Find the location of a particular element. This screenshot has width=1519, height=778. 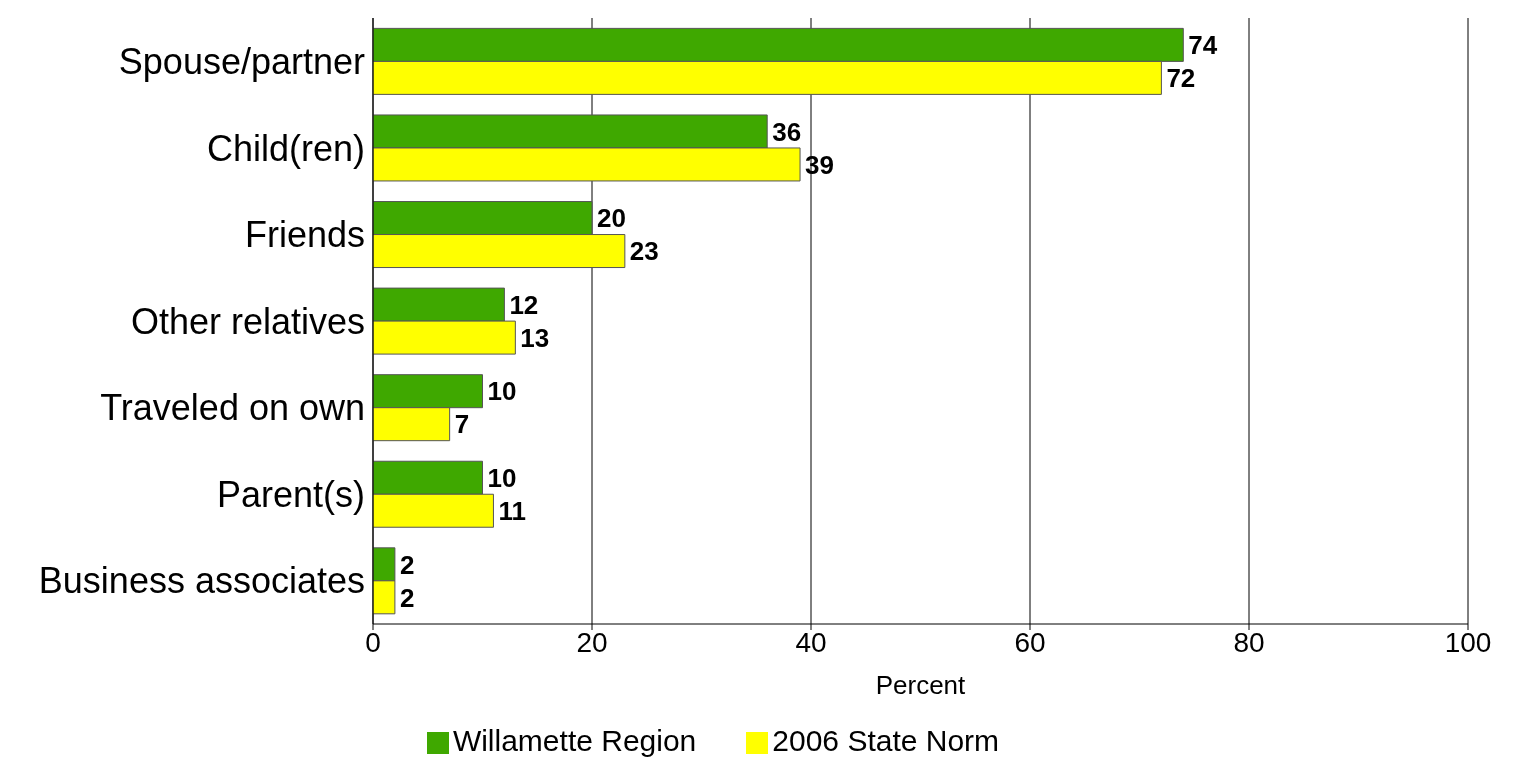

data-label: 72 is located at coordinates (1181, 78).